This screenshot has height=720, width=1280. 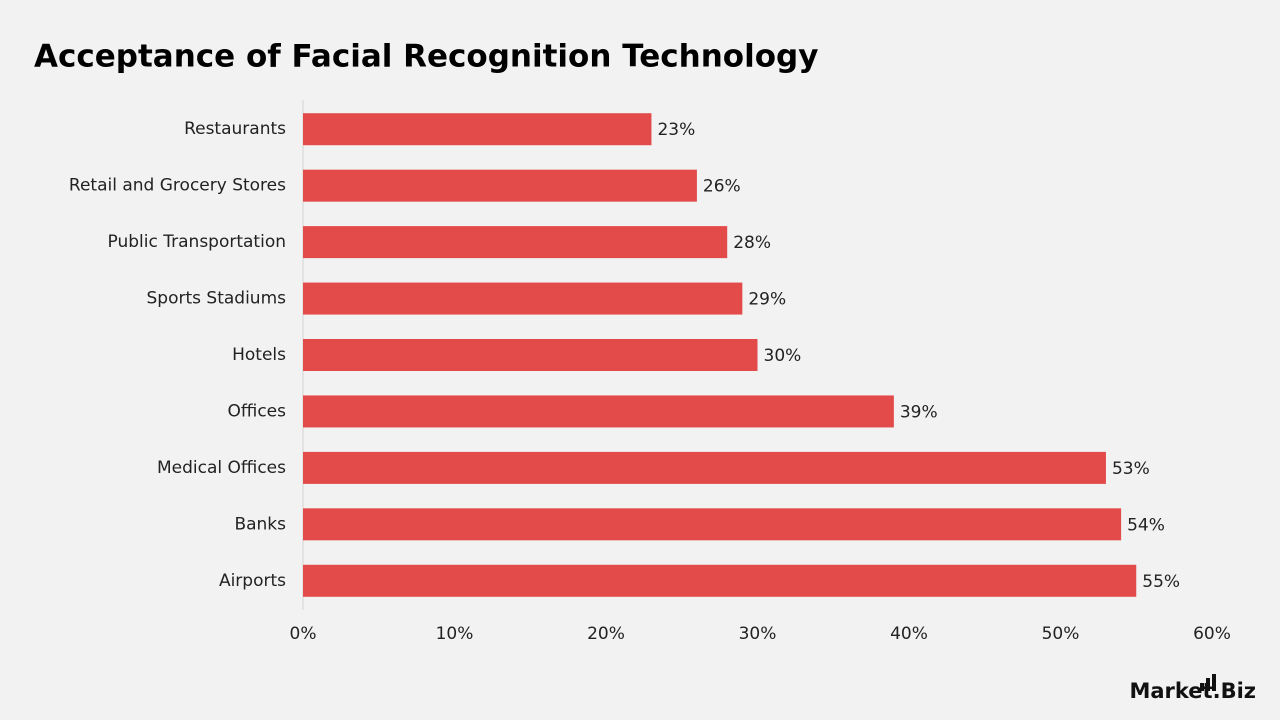 What do you see at coordinates (722, 187) in the screenshot?
I see `value-label: 26%` at bounding box center [722, 187].